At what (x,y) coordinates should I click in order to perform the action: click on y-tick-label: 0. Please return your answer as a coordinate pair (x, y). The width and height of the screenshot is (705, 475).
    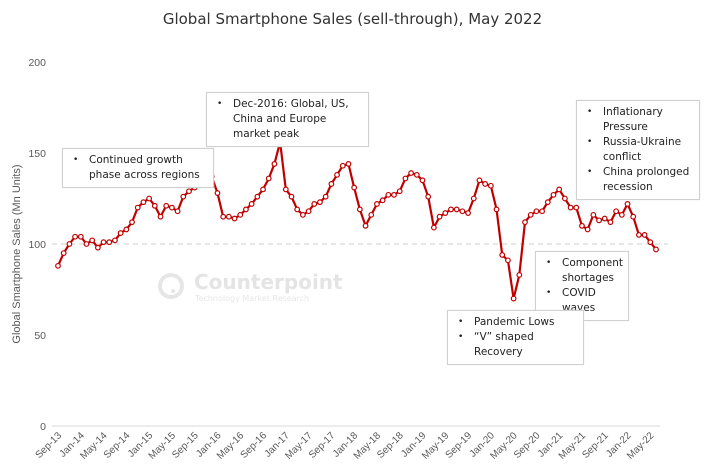
    Looking at the image, I should click on (43, 427).